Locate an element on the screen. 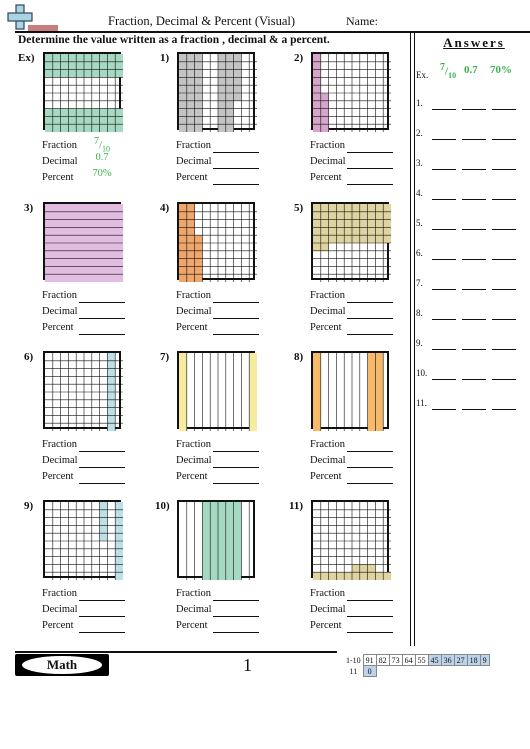  shaded-grid is located at coordinates (83, 242).